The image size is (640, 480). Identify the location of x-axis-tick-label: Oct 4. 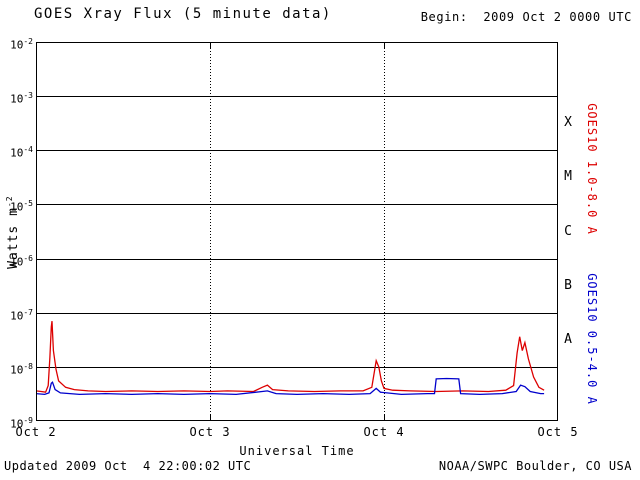
(384, 432).